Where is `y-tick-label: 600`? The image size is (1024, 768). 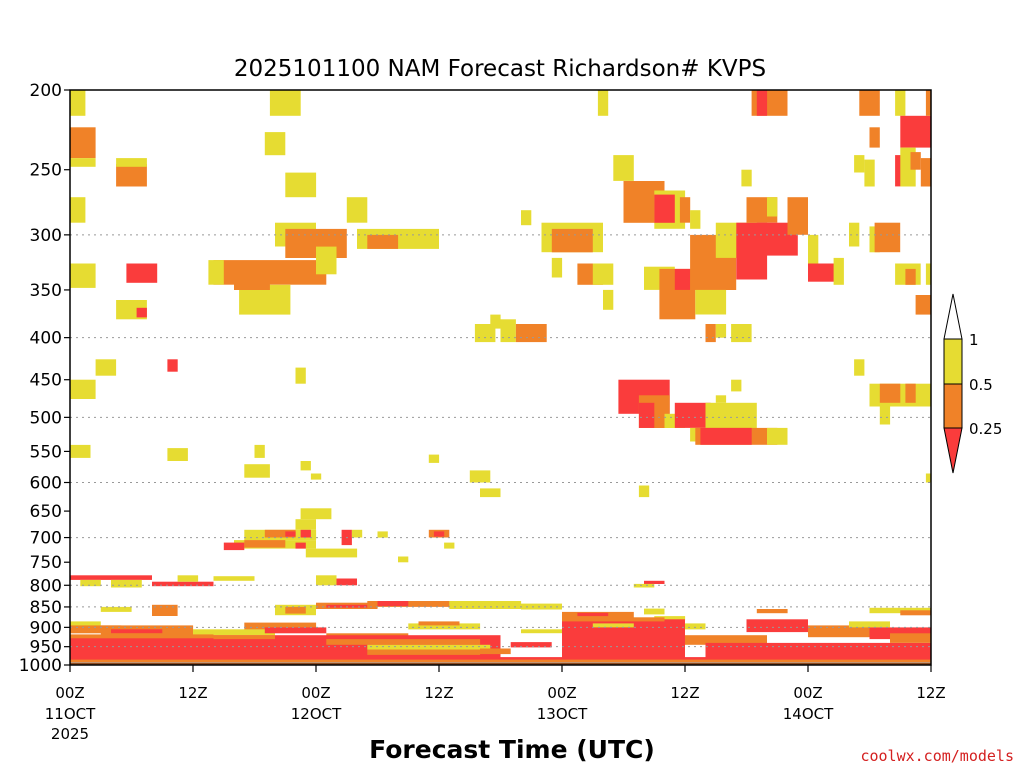 y-tick-label: 600 is located at coordinates (46, 483).